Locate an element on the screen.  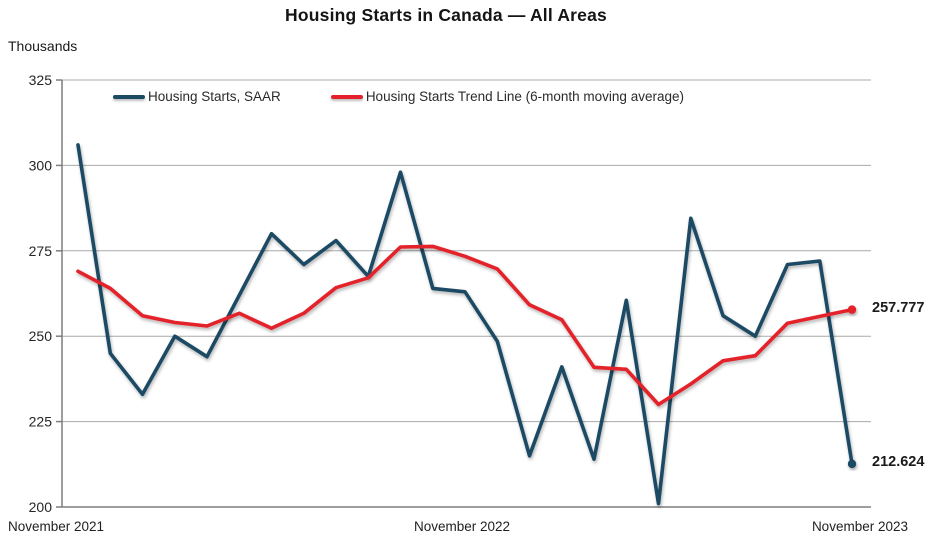
trend-end-label: 257.777 is located at coordinates (898, 307).